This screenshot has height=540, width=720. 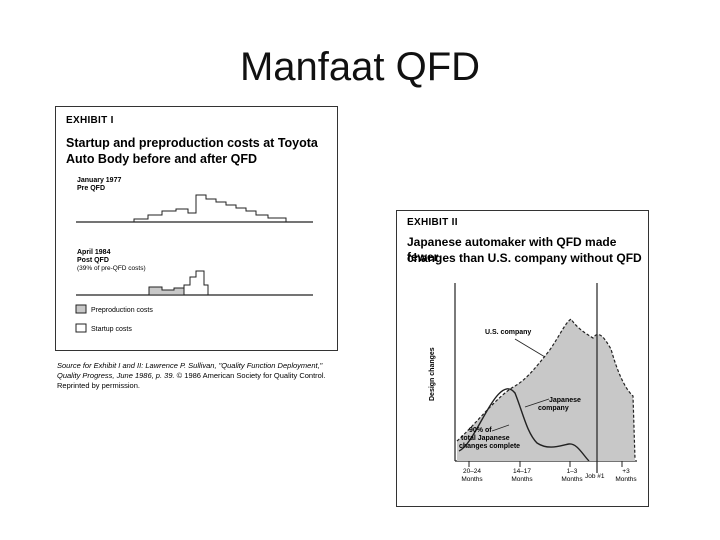 I want to click on note-leader, so click(x=500, y=428).